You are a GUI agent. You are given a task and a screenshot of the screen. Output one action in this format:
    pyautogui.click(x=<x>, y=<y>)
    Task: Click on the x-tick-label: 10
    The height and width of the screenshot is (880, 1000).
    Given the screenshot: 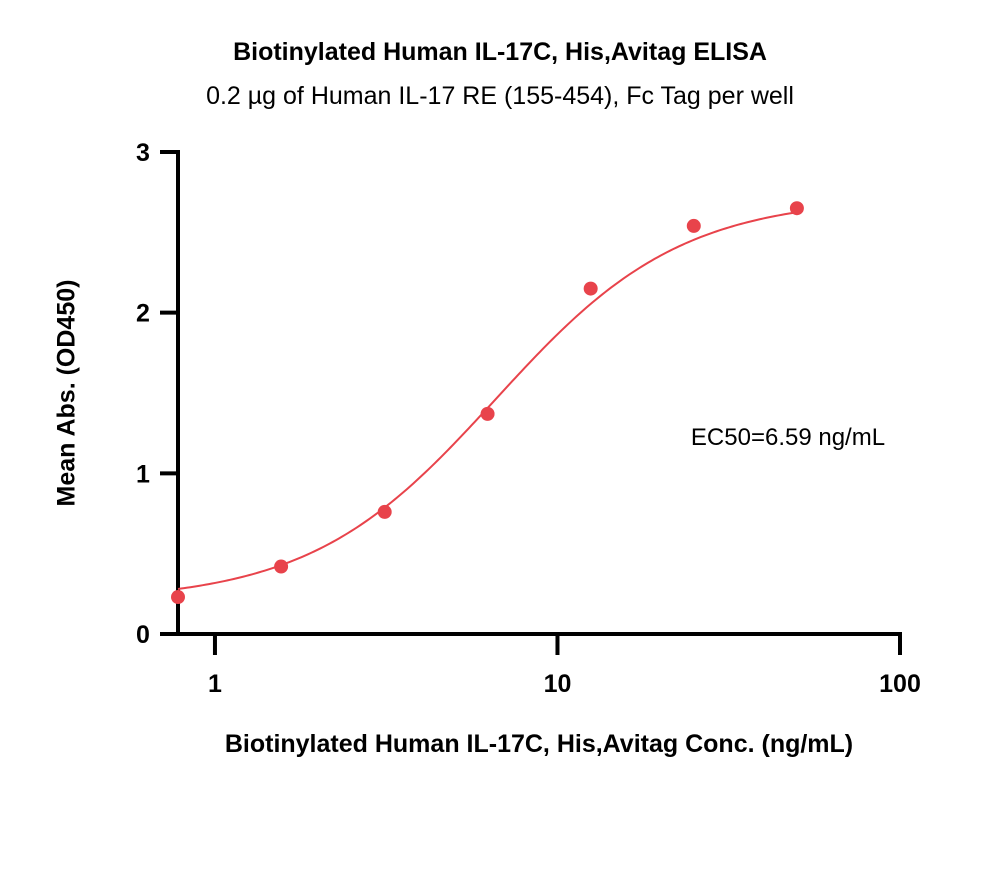 What is the action you would take?
    pyautogui.click(x=558, y=684)
    